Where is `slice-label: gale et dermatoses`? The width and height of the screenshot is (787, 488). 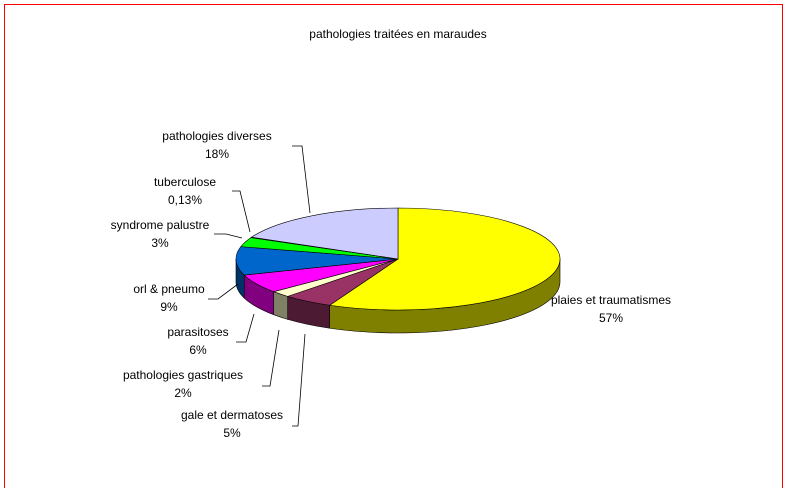
slice-label: gale et dermatoses is located at coordinates (232, 415).